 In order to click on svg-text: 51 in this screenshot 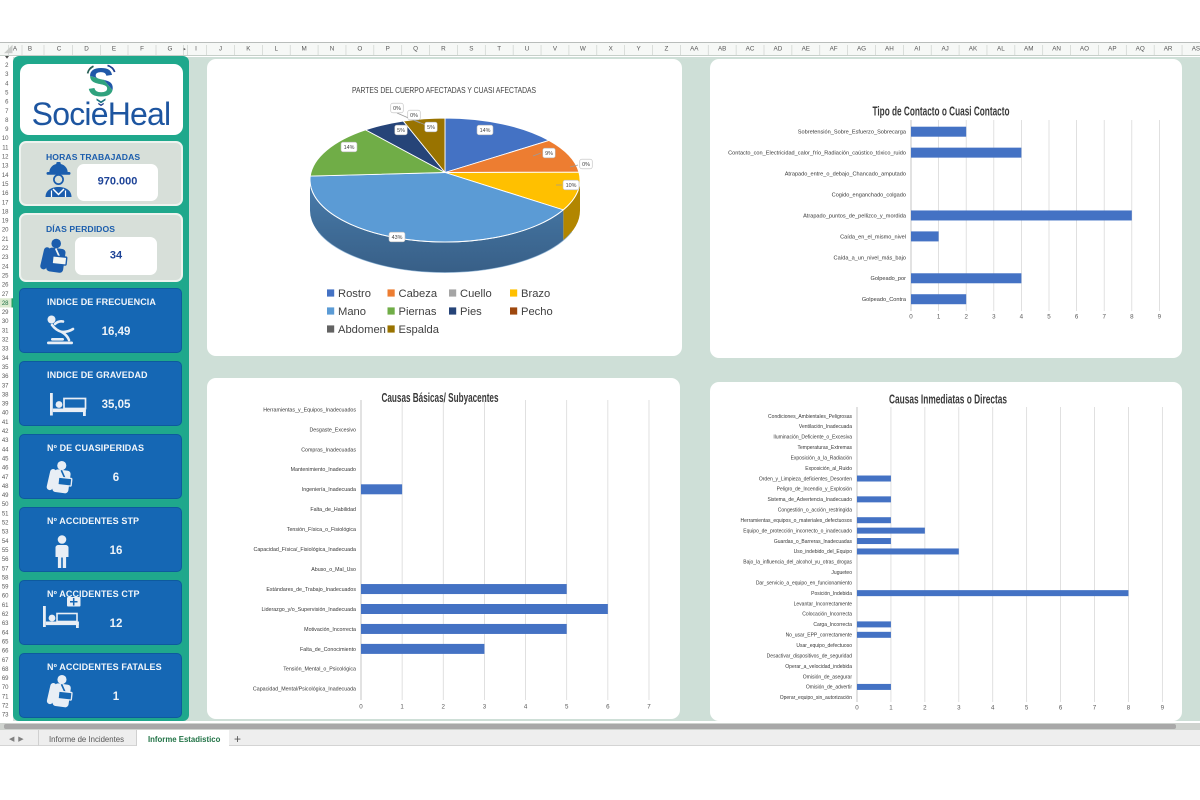, I will do `click(5, 514)`.